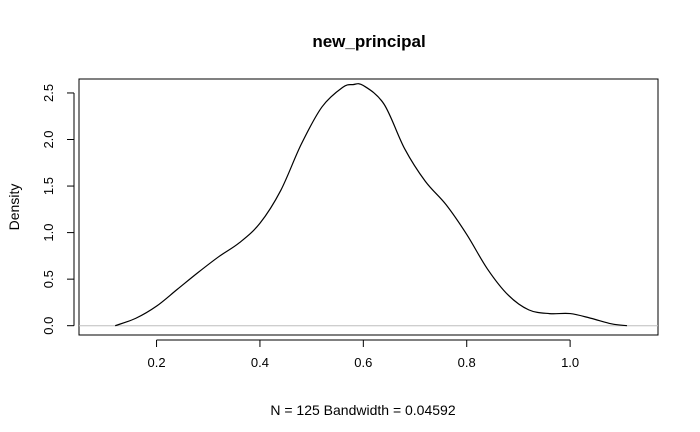  I want to click on y-tick-label: 2.0, so click(48, 139).